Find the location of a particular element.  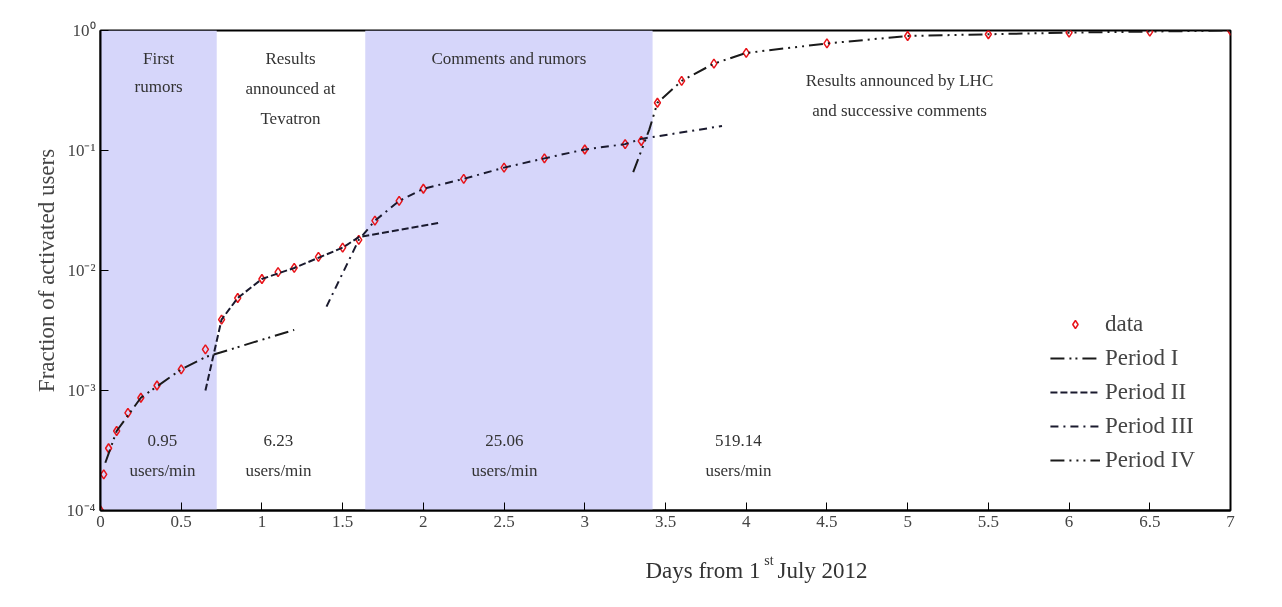

y-axis-title: Fraction of activated users is located at coordinates (46, 270).